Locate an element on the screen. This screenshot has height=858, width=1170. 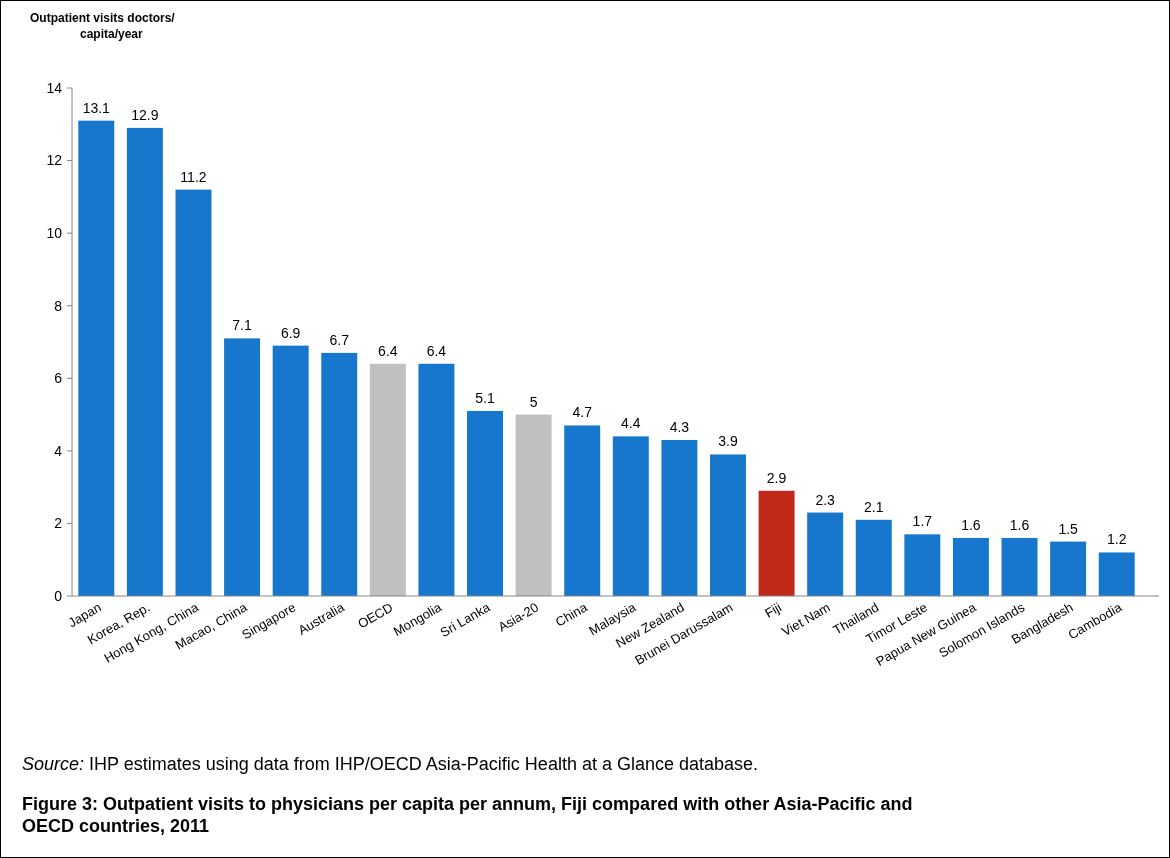
data-label: 2.3 is located at coordinates (825, 499).